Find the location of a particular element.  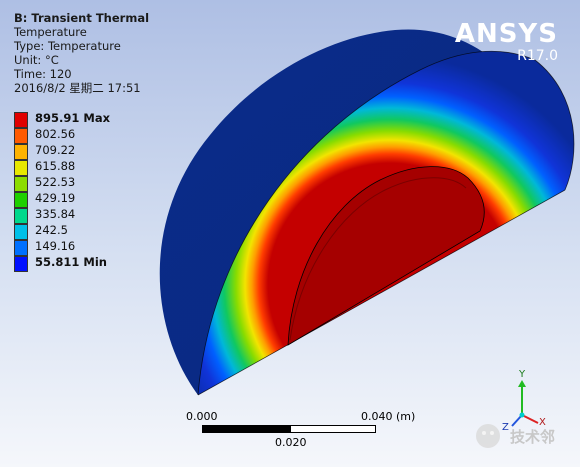

brand-version: R17.0 is located at coordinates (537, 56).